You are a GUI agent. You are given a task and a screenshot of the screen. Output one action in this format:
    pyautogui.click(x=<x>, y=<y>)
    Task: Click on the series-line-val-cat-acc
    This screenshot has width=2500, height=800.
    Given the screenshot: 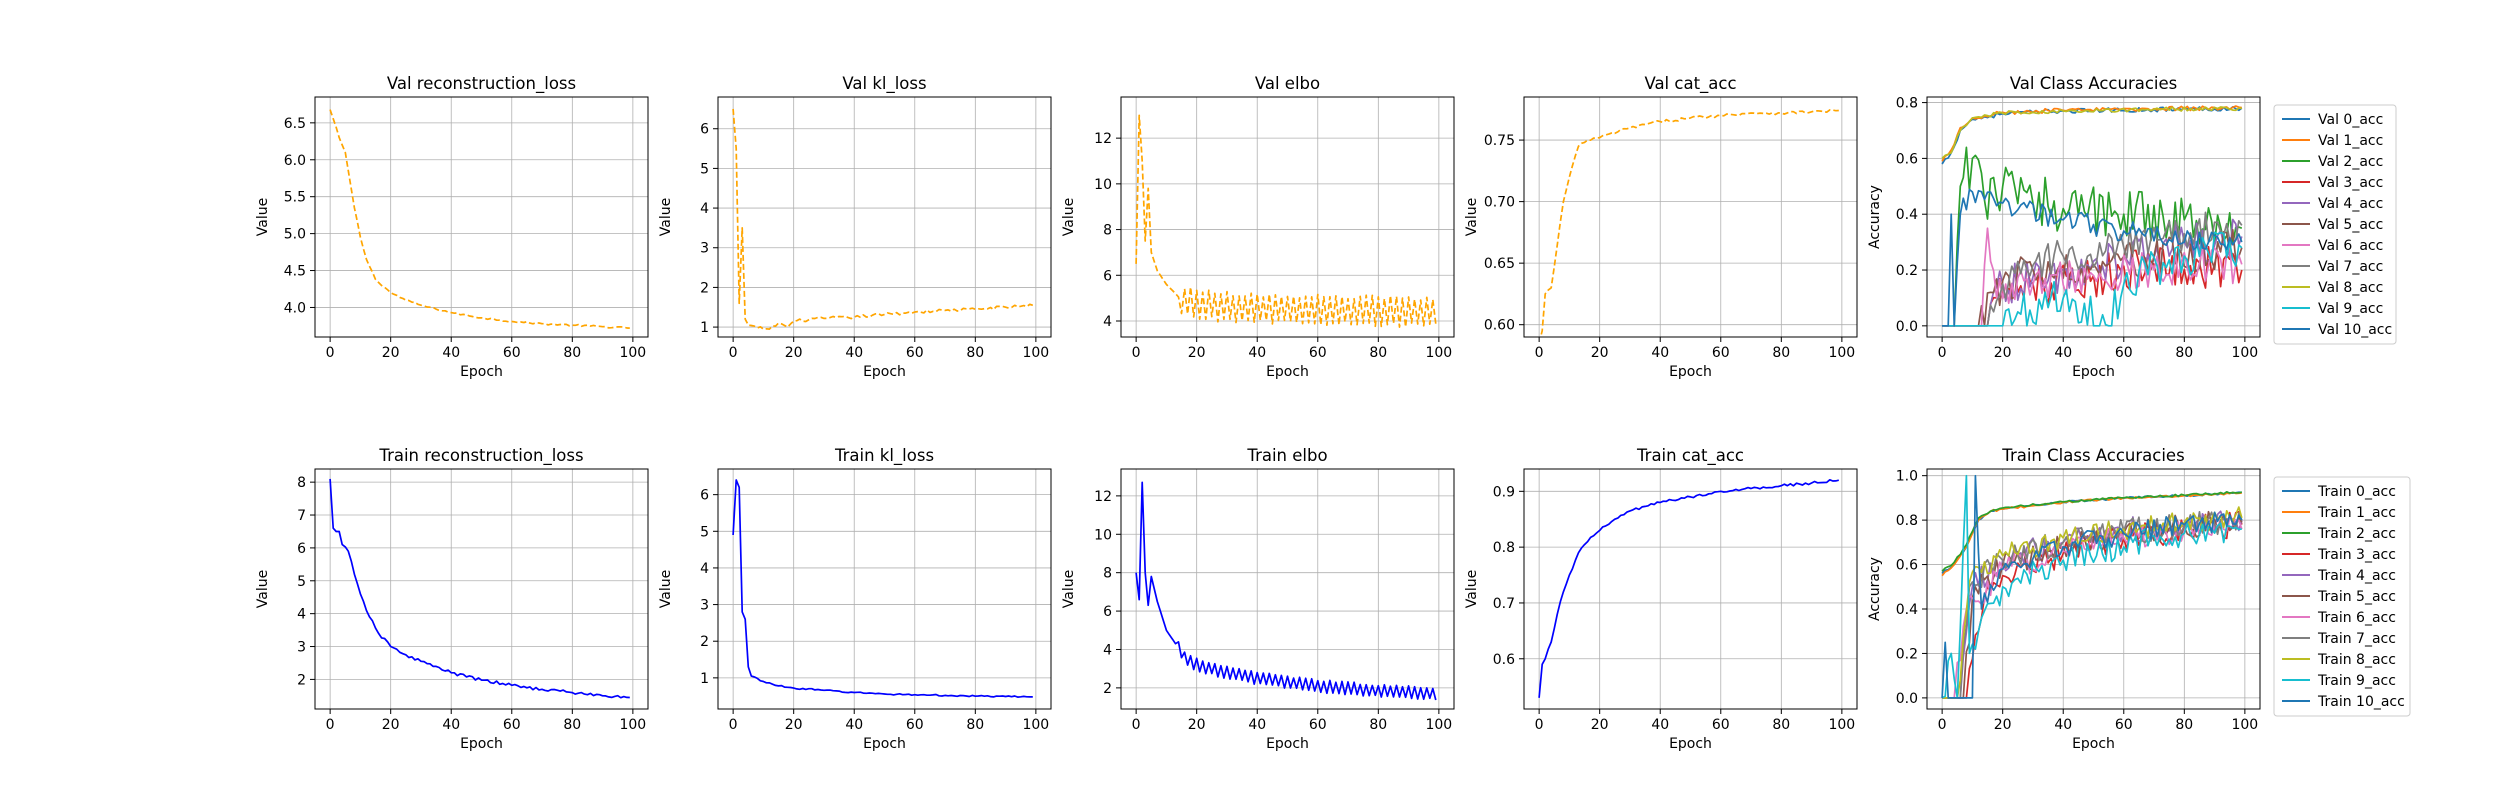 What is the action you would take?
    pyautogui.click(x=1689, y=223)
    